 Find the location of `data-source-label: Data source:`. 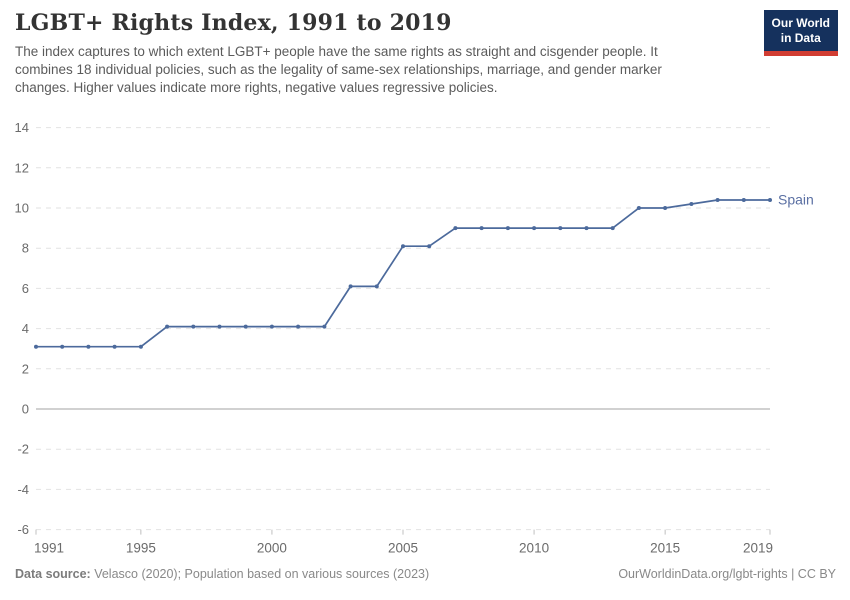

data-source-label: Data source: is located at coordinates (53, 574).